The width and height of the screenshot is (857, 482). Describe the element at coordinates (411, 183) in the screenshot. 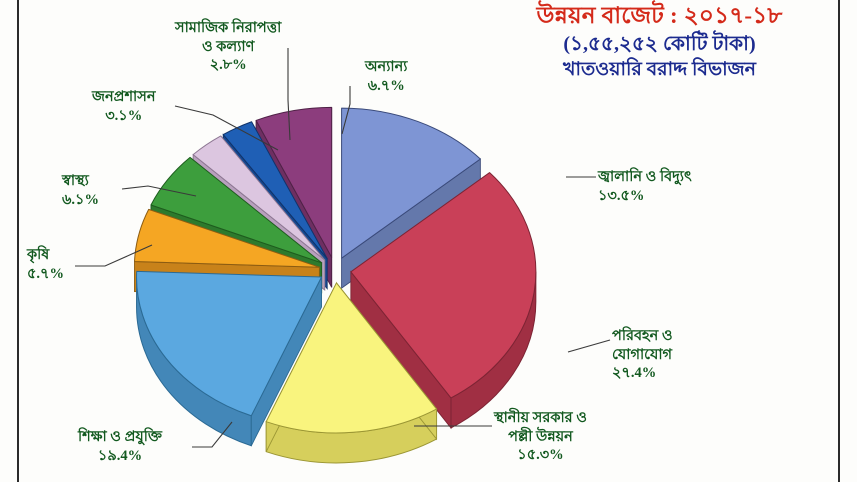

I see `pie-slice-energy` at that location.